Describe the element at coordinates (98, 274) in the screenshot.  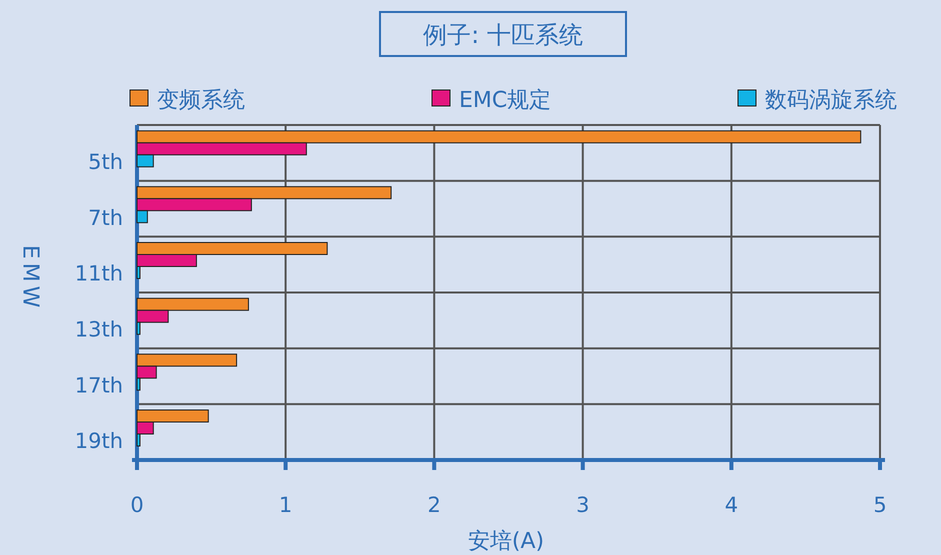
I see `y-tick-label: 11th` at that location.